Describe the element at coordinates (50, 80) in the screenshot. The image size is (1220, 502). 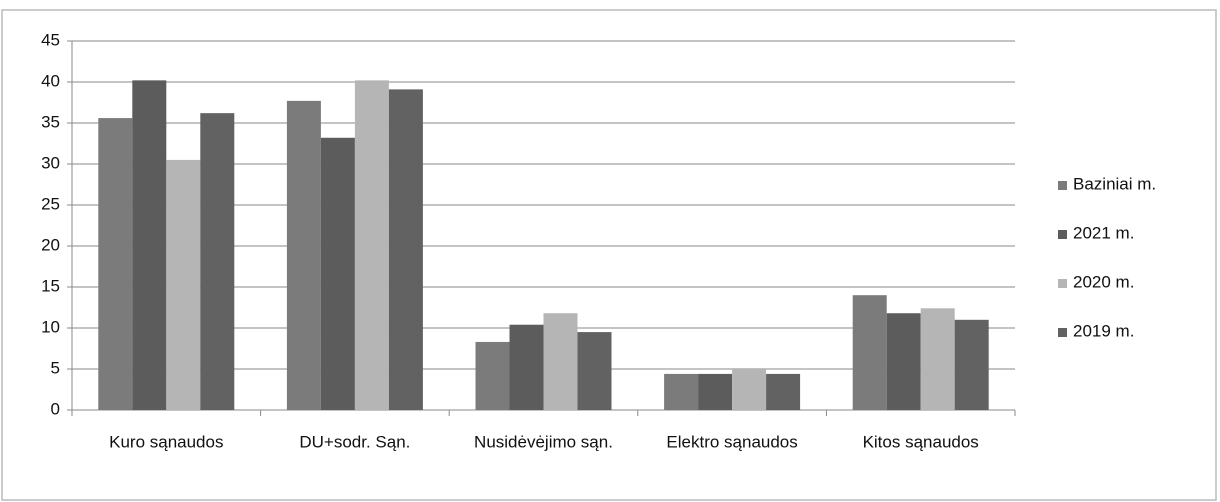
I see `y-tick-label: 40` at that location.